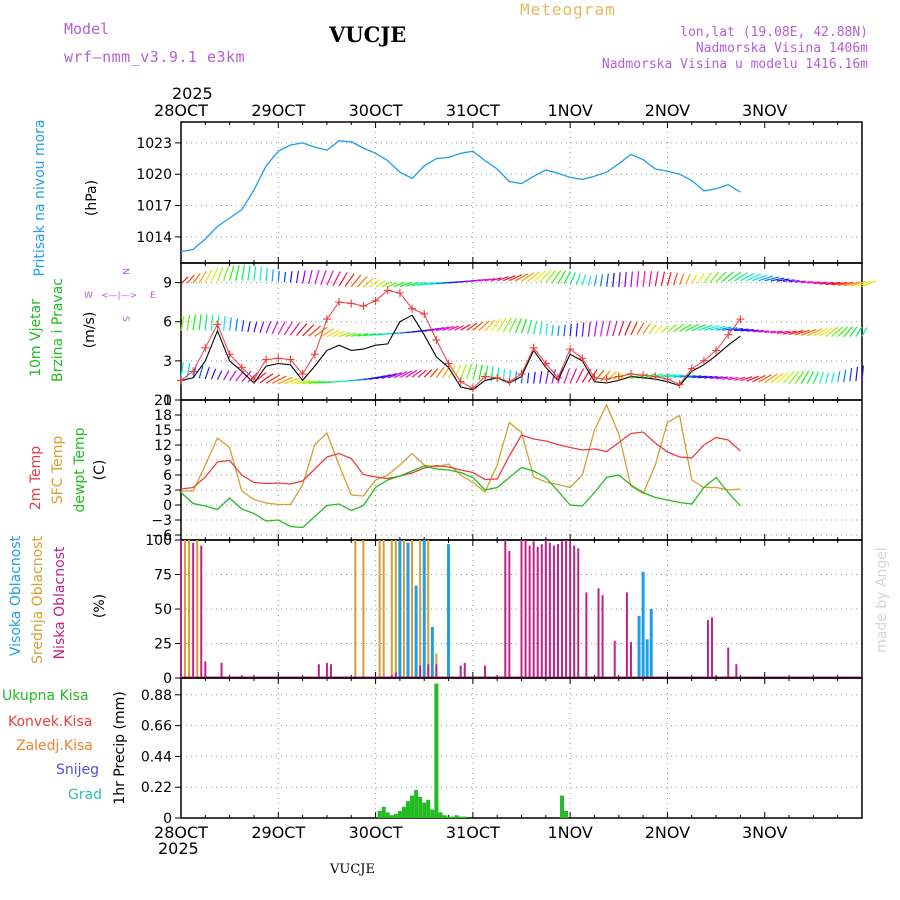 The height and width of the screenshot is (900, 900). I want to click on date-label-top: 29OCT, so click(278, 110).